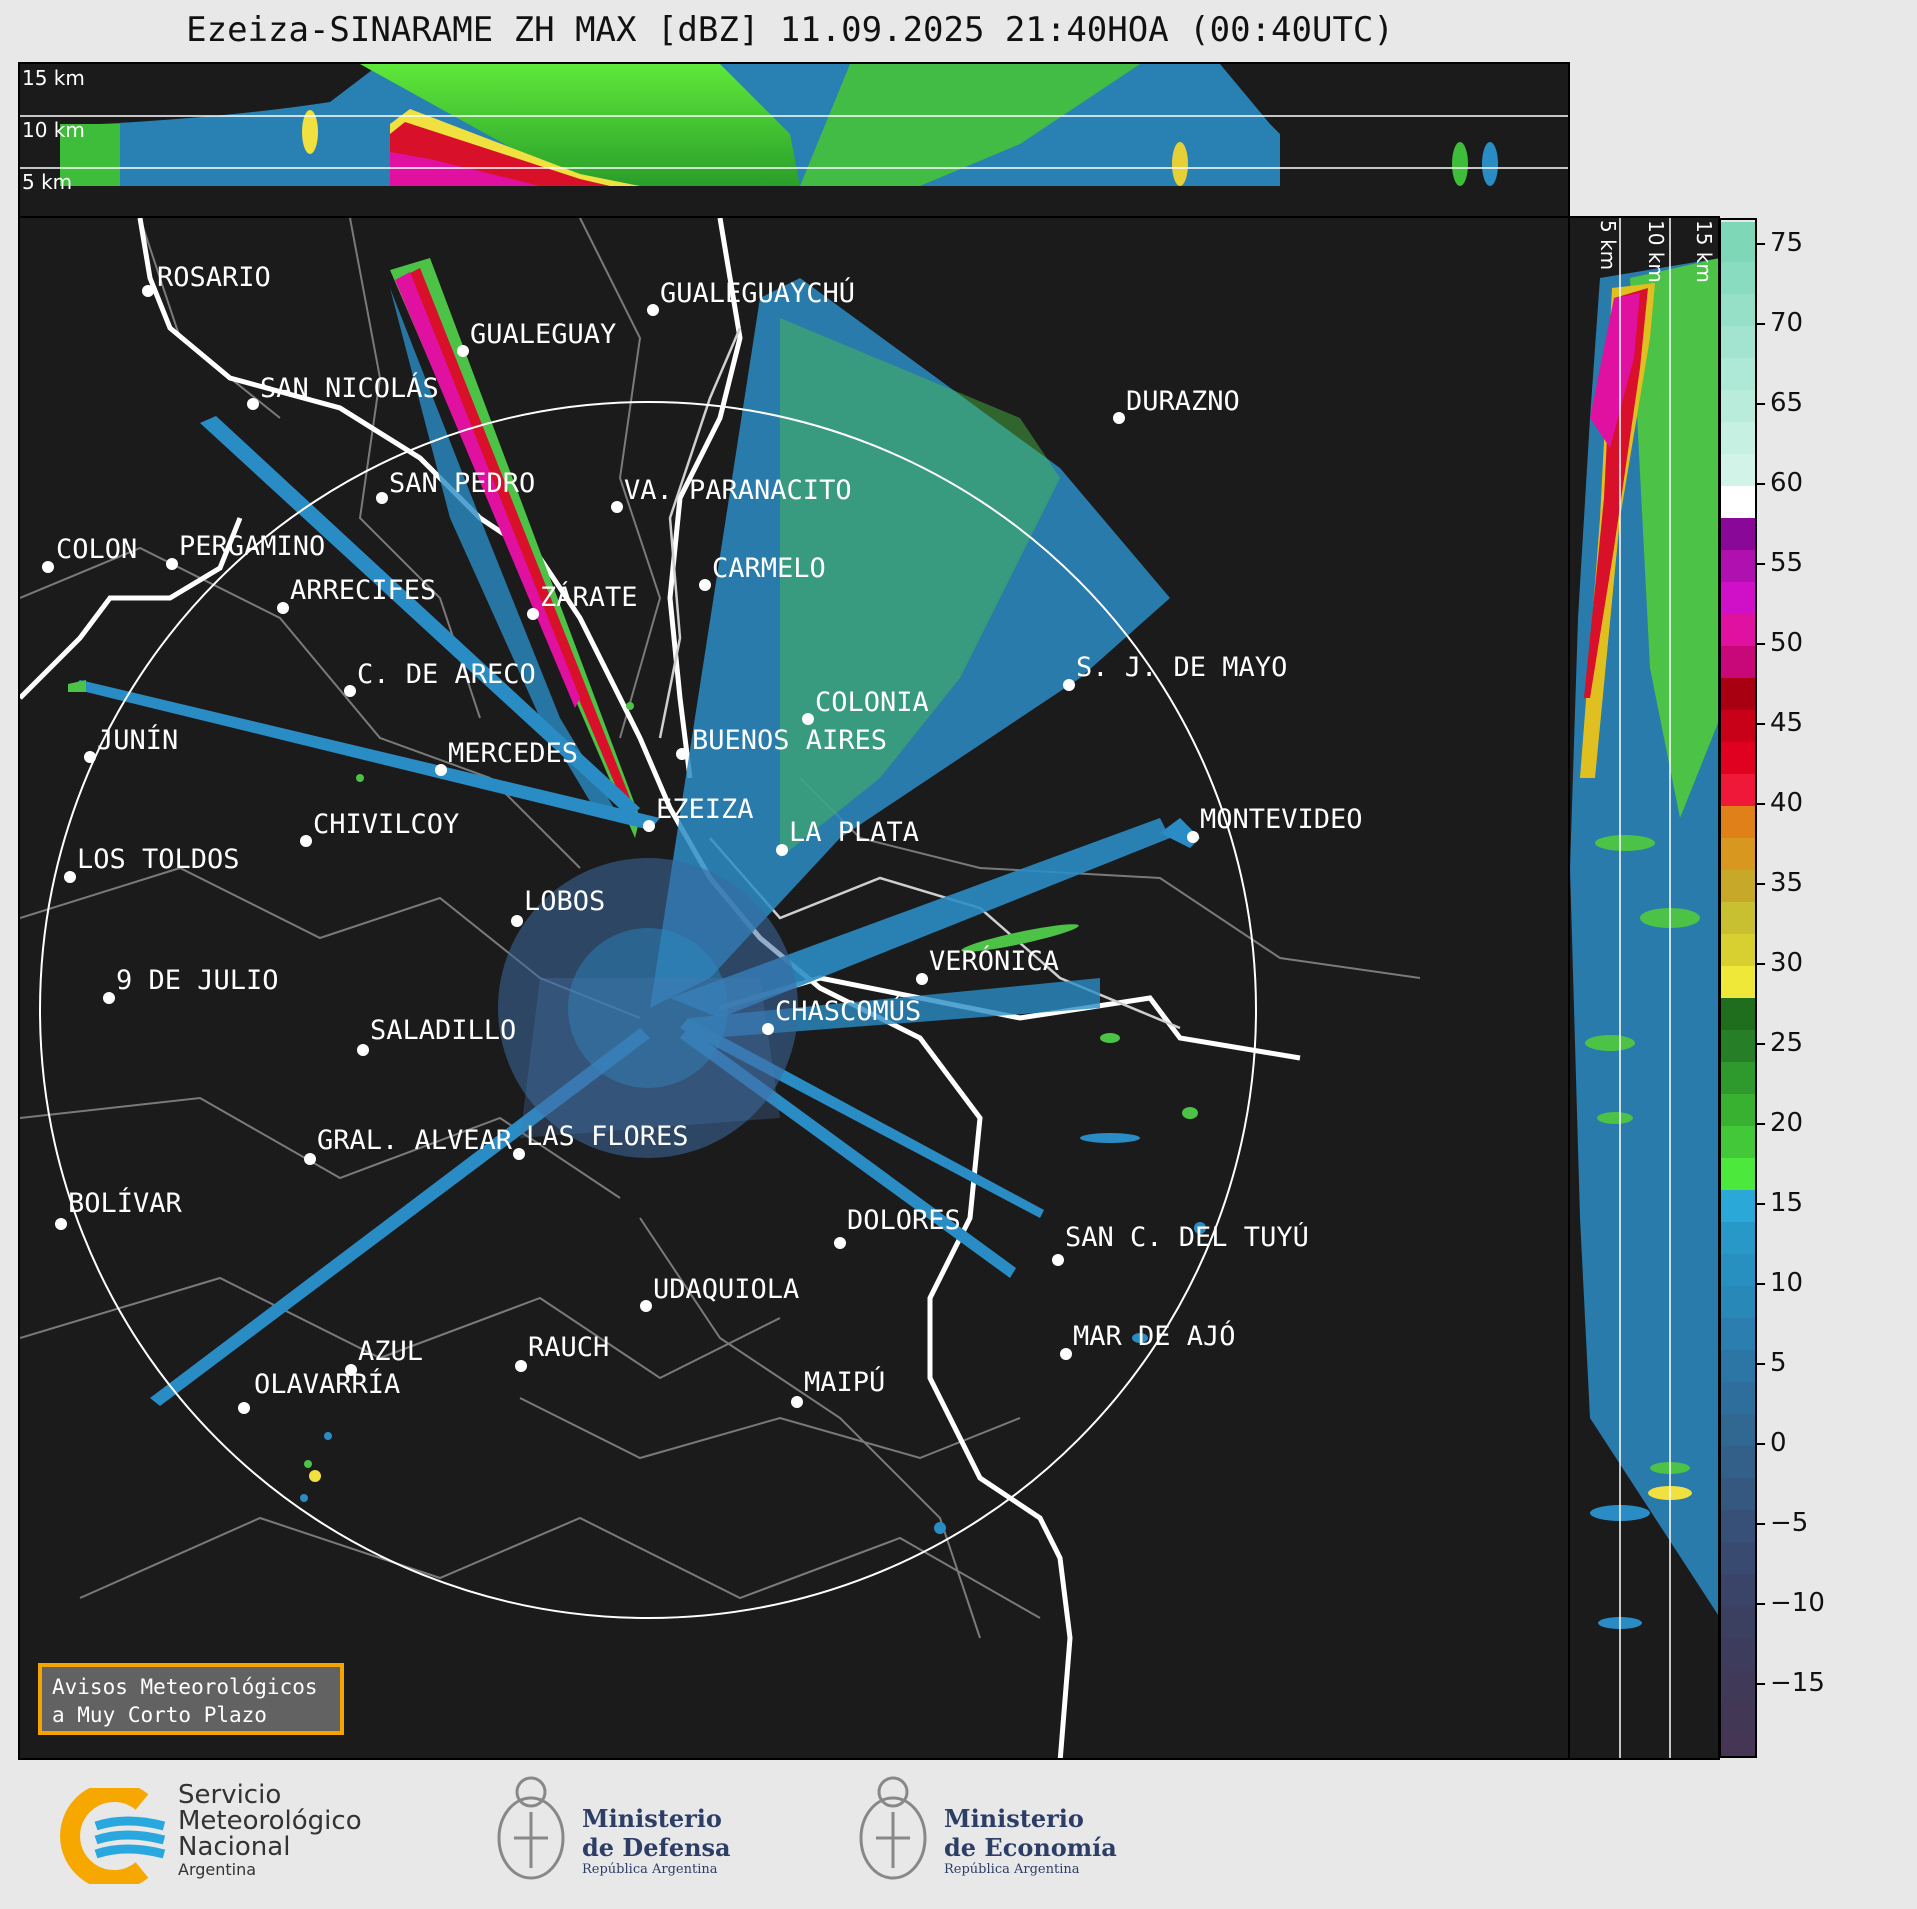 Image resolution: width=1917 pixels, height=1909 pixels. What do you see at coordinates (391, 1351) in the screenshot?
I see `city-label-azul: AZUL` at bounding box center [391, 1351].